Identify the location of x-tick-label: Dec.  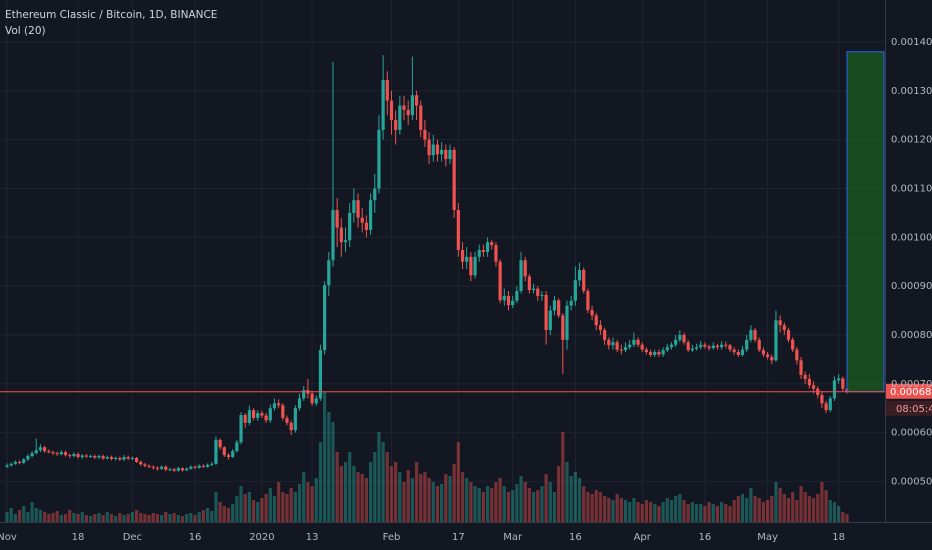
(132, 537).